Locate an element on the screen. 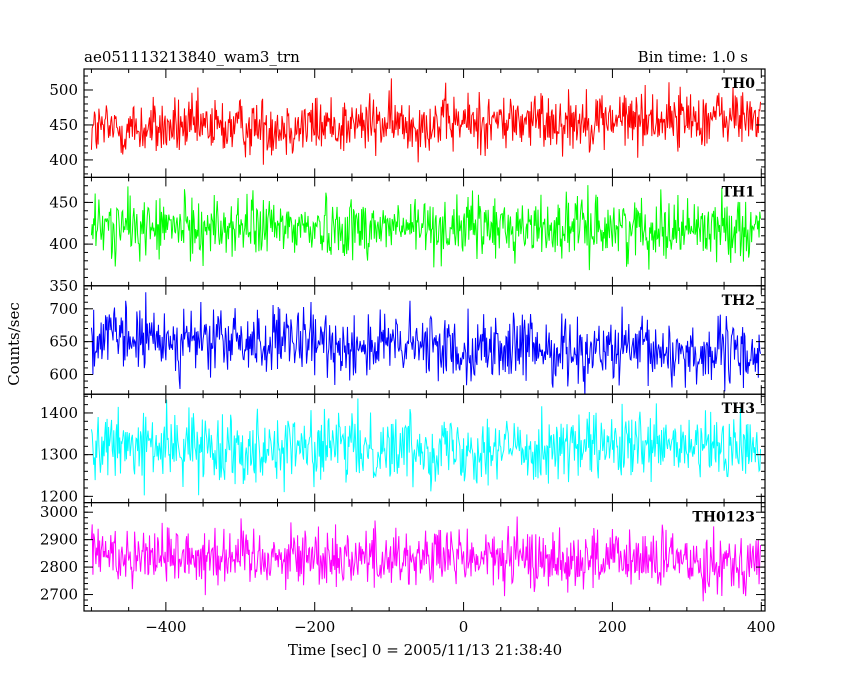 This screenshot has height=680, width=850. series-th3 is located at coordinates (426, 447).